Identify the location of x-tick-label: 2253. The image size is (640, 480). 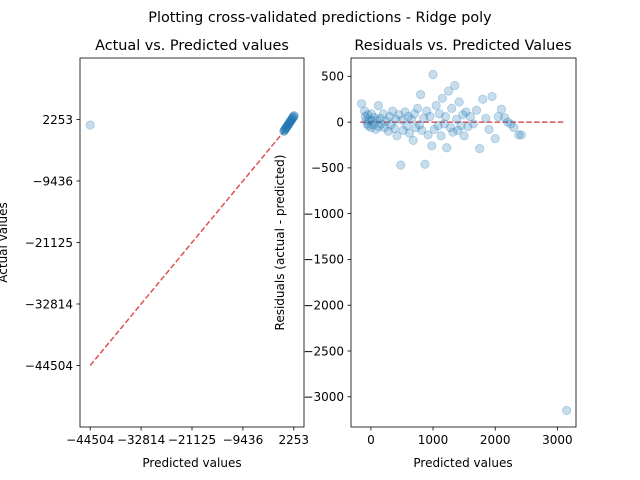
(294, 440).